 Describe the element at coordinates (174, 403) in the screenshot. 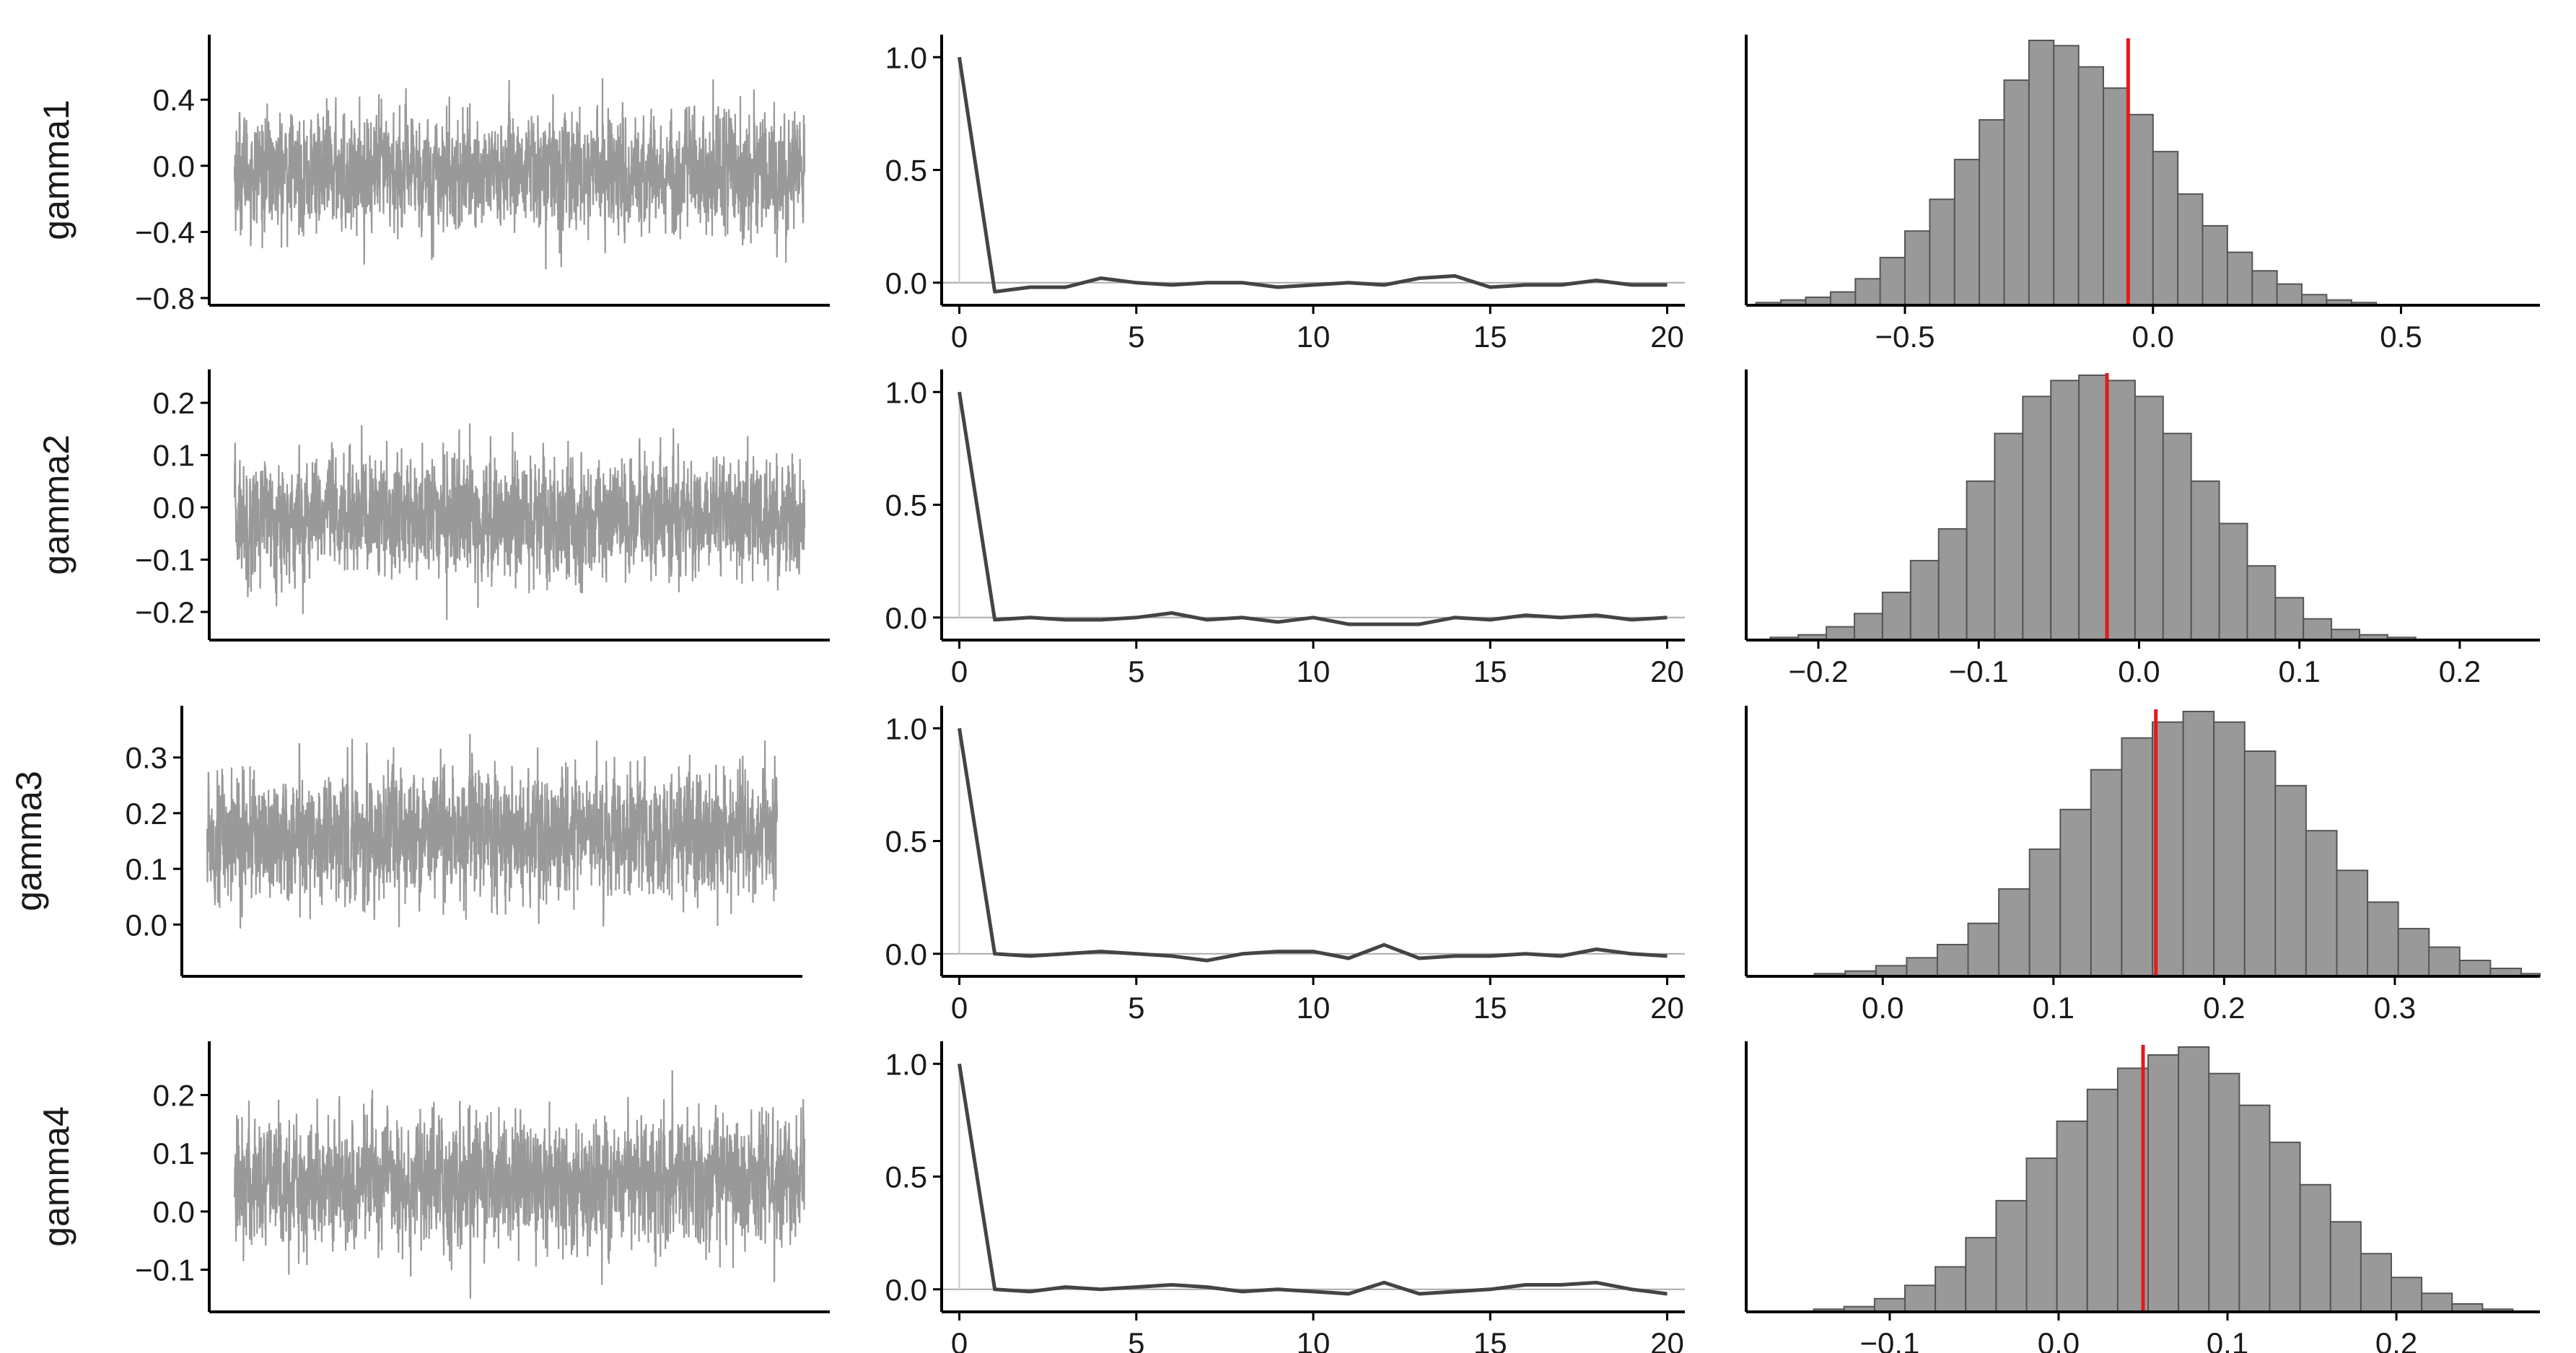

I see `trace-y-tick-label: 0.2` at that location.